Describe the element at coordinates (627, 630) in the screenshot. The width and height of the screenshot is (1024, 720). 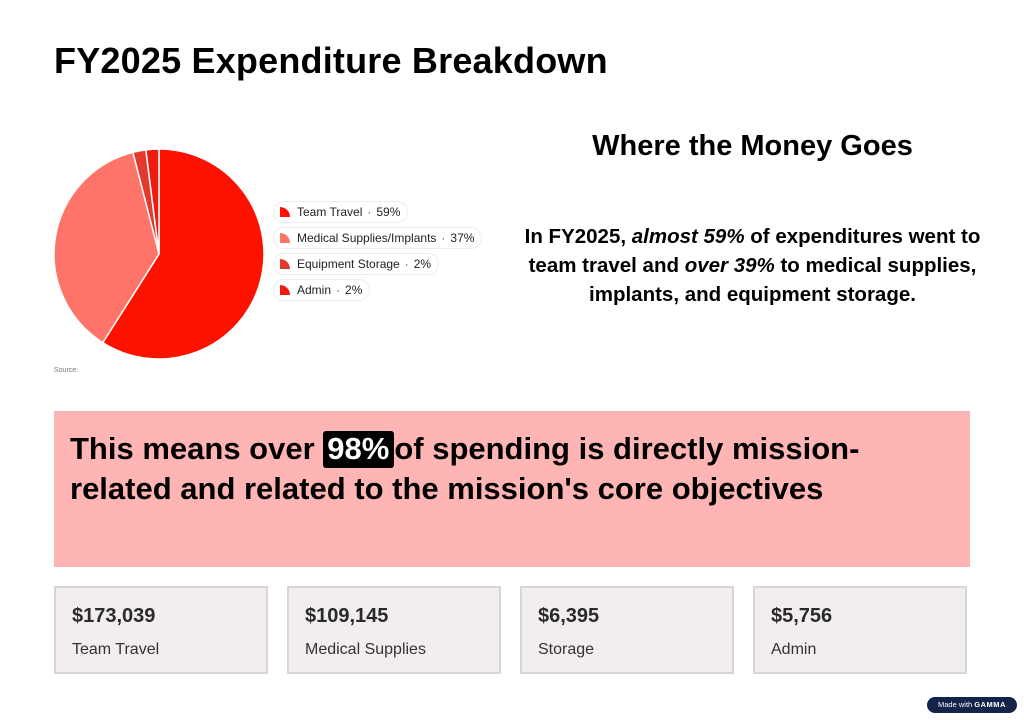
I see `stat-card-storage: $6,395 Storage` at that location.